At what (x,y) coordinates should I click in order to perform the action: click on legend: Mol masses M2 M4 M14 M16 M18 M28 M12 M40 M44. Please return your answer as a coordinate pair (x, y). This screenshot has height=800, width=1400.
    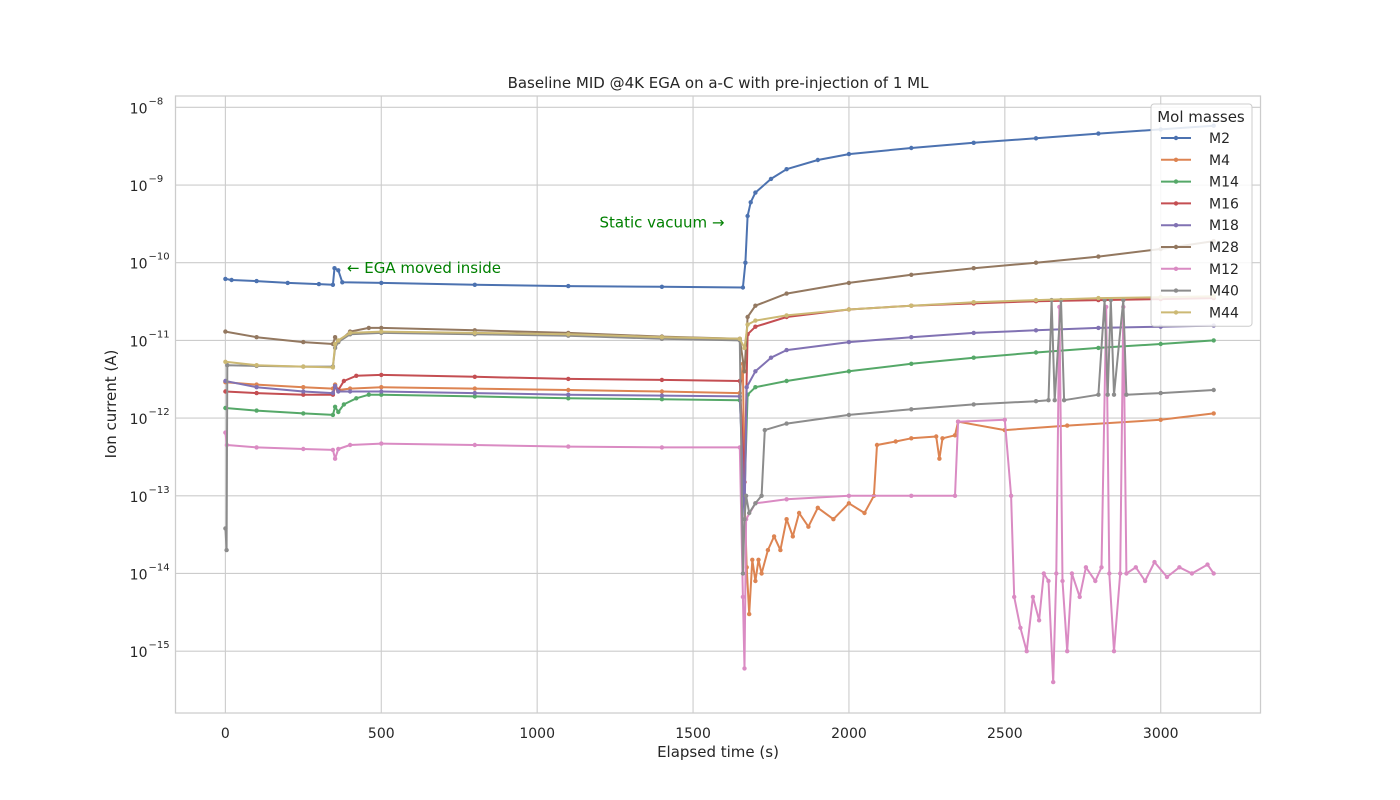
    Looking at the image, I should click on (1201, 215).